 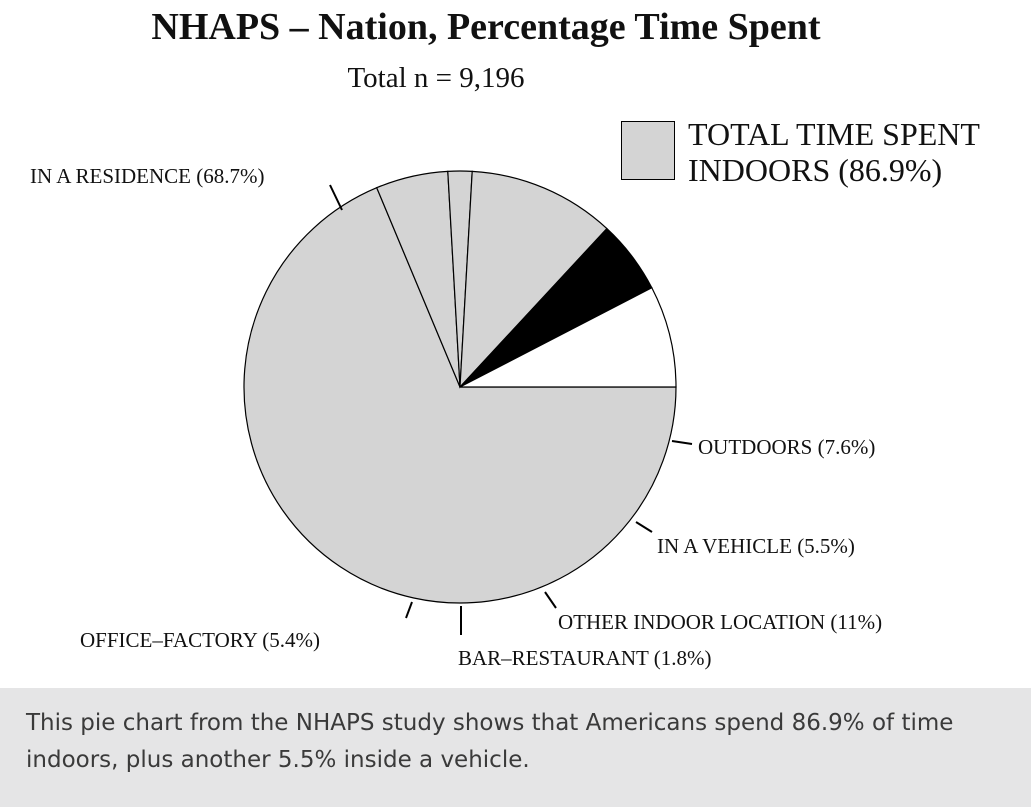 I want to click on leader-line-in-a-vehicle, so click(x=644, y=527).